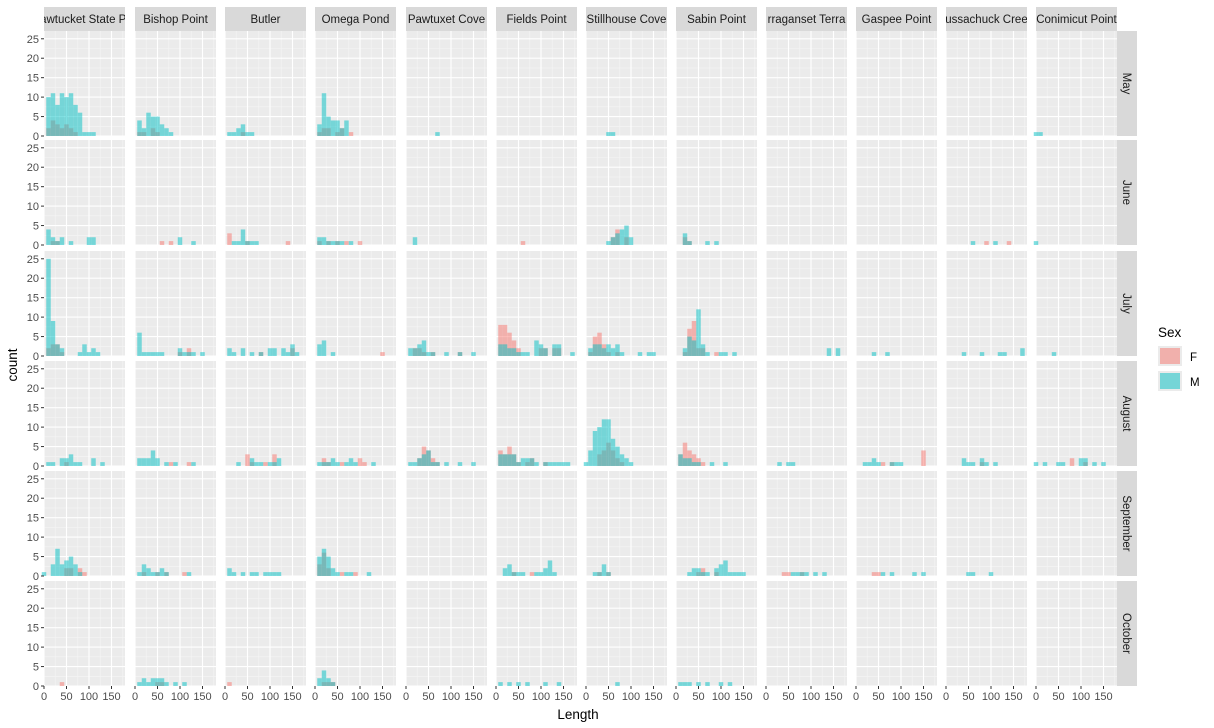 This screenshot has height=728, width=1214. I want to click on bar-m-july-pawtuxet-cove, so click(419, 350).